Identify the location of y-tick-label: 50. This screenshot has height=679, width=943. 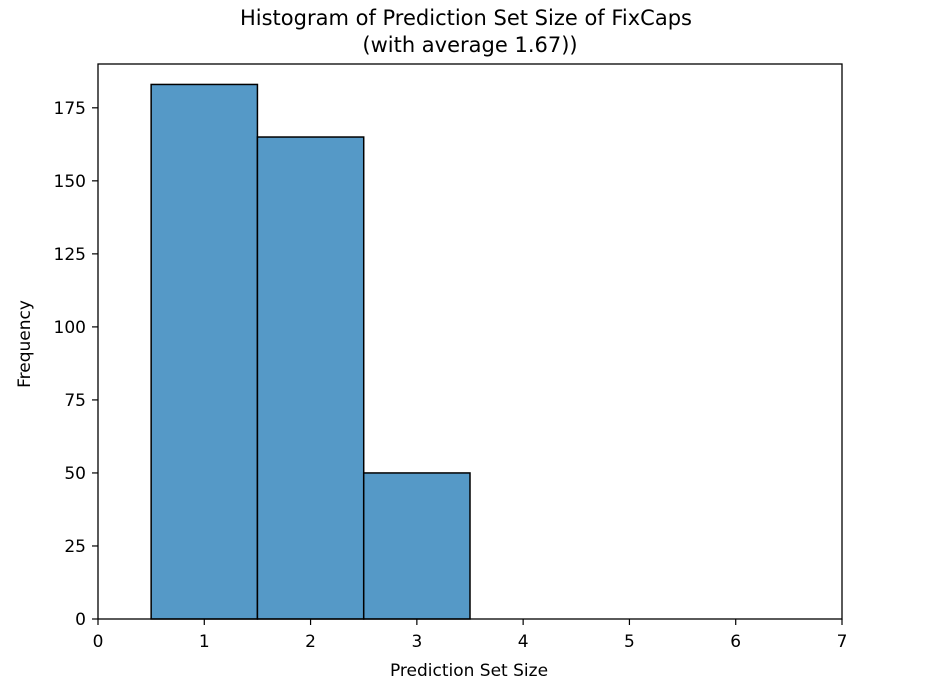
(75, 474).